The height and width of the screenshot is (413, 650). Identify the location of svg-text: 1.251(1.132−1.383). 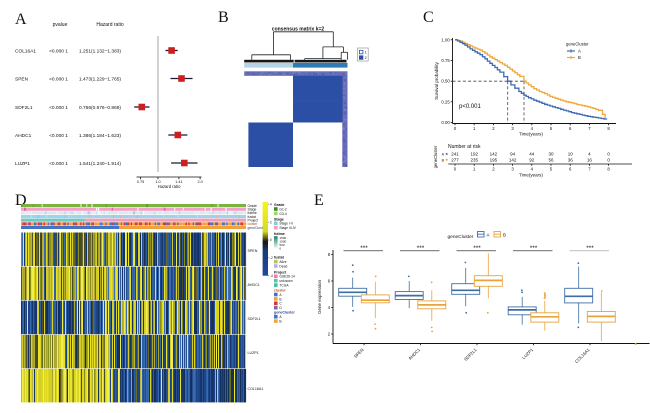
(100, 52).